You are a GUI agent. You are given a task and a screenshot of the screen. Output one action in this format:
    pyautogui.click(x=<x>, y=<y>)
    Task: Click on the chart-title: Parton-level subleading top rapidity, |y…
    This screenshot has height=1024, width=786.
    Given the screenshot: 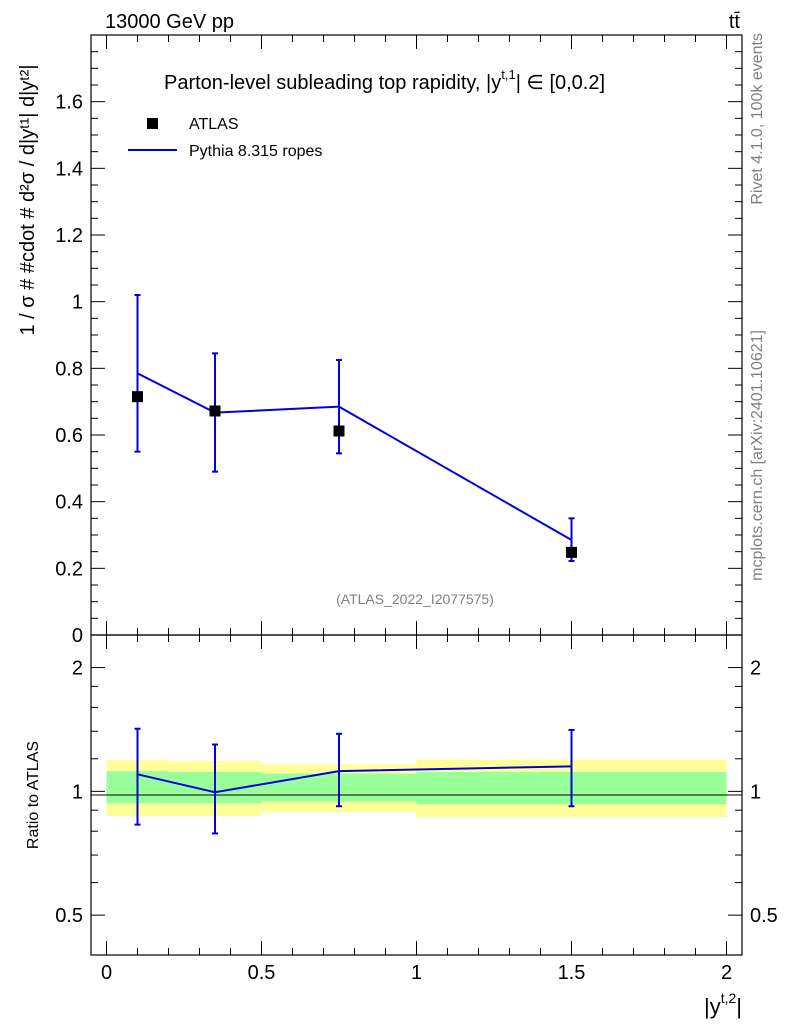 What is the action you would take?
    pyautogui.click(x=384, y=80)
    